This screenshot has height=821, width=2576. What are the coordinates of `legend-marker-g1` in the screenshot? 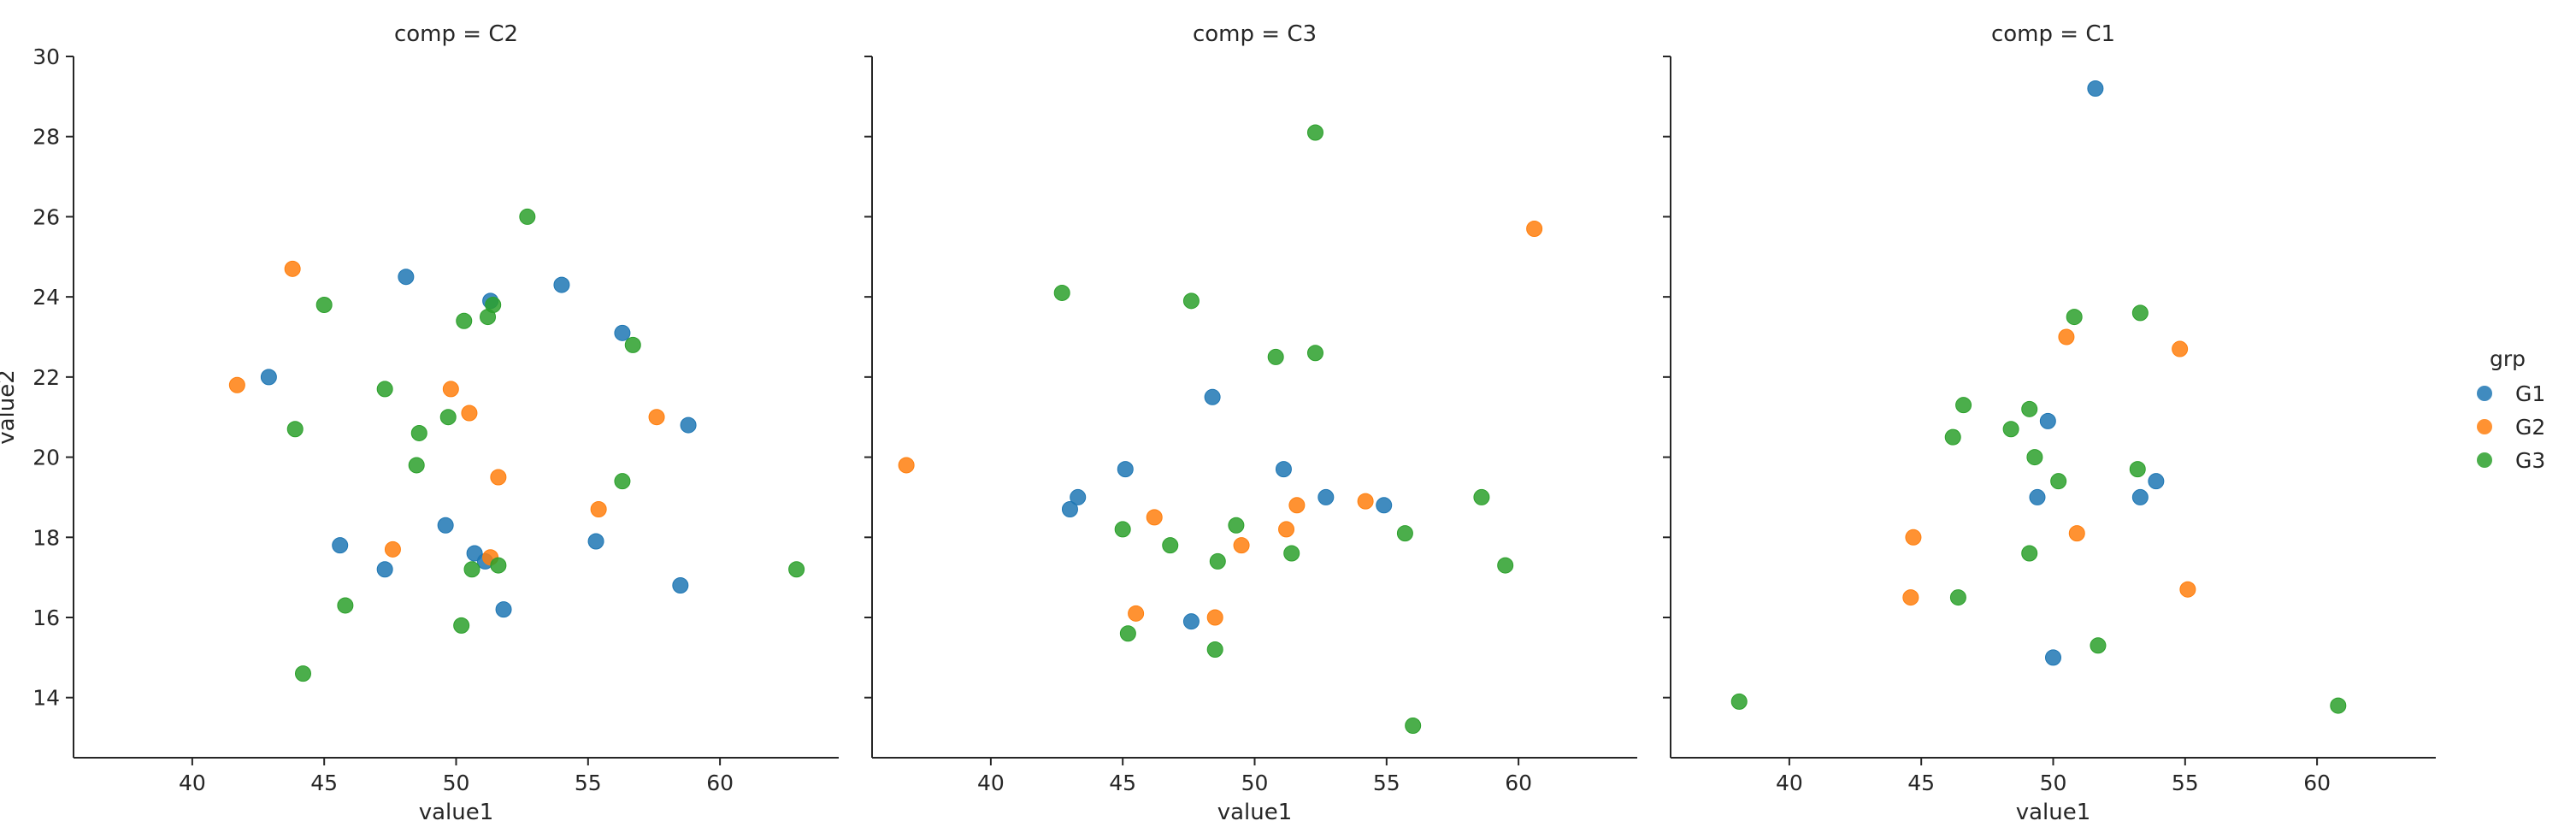 It's located at (2484, 393).